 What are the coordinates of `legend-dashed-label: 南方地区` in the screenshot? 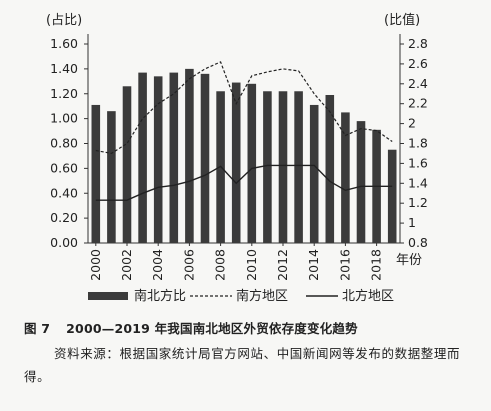 It's located at (262, 296).